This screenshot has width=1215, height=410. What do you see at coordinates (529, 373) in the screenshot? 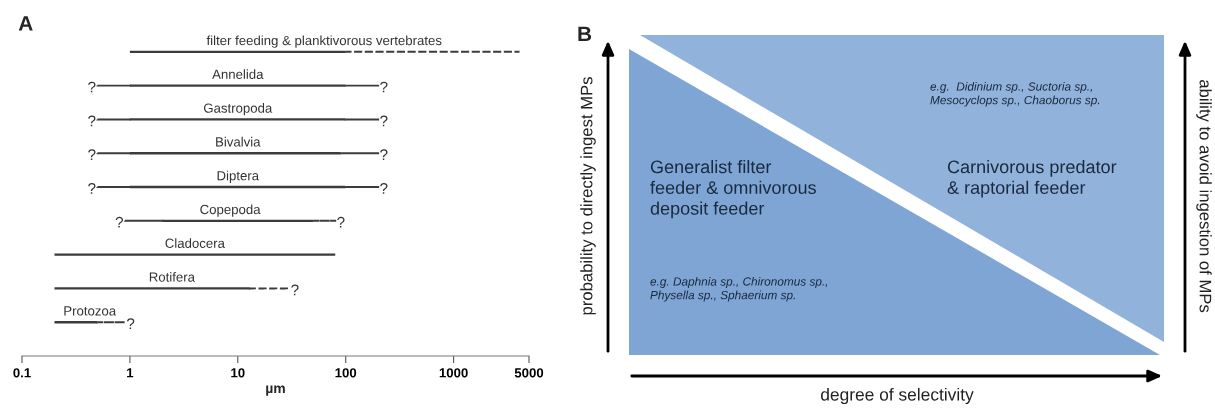
I see `x-tick-label: 5000` at bounding box center [529, 373].